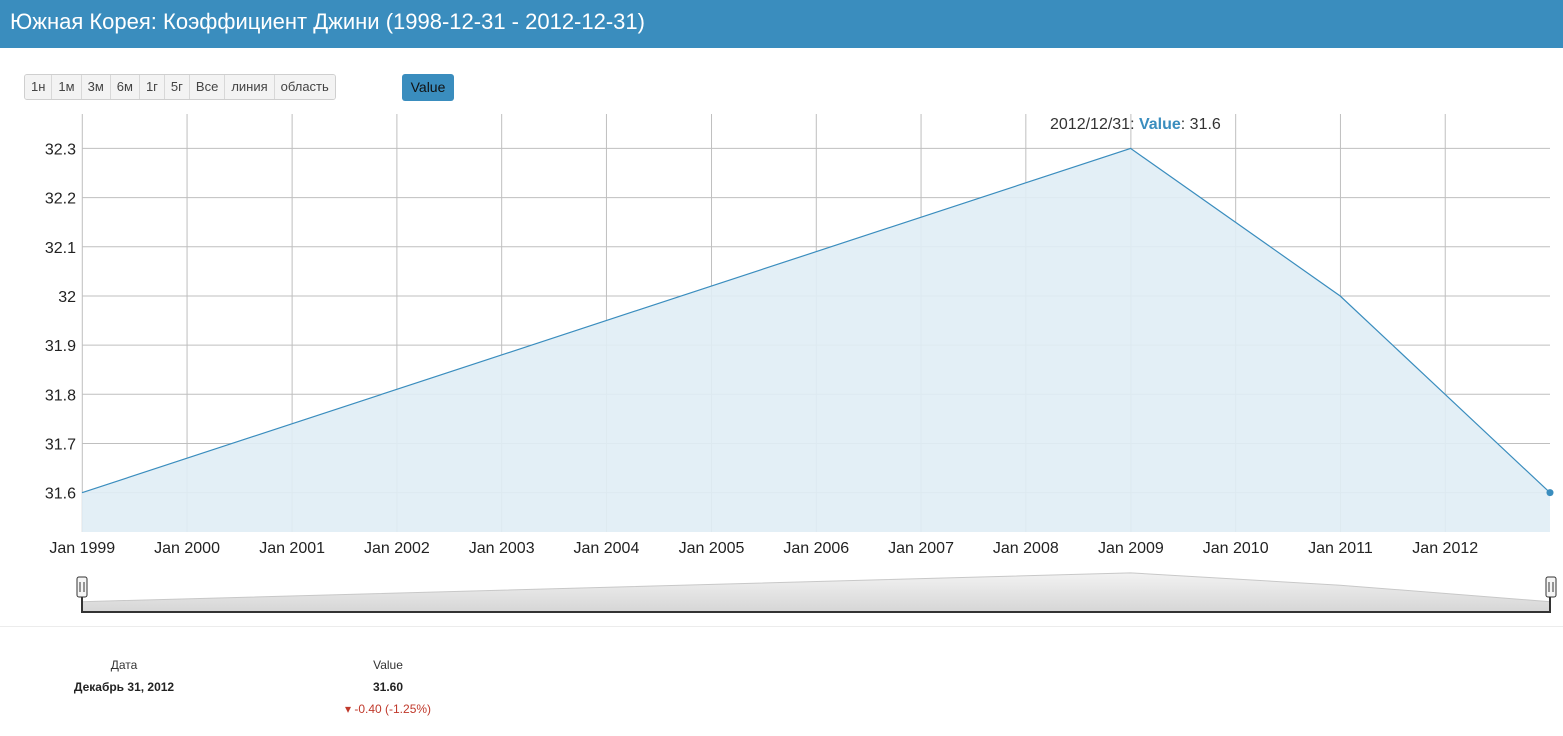  I want to click on tooltip-series: Value, so click(1160, 124).